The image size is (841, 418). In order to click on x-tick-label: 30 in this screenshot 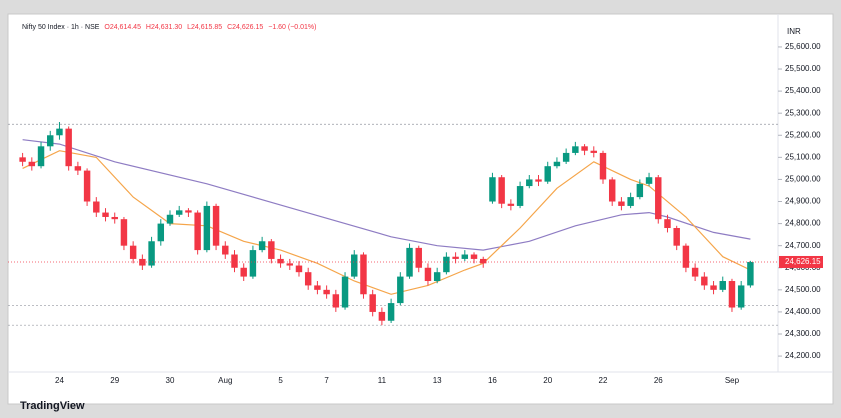, I will do `click(170, 380)`.